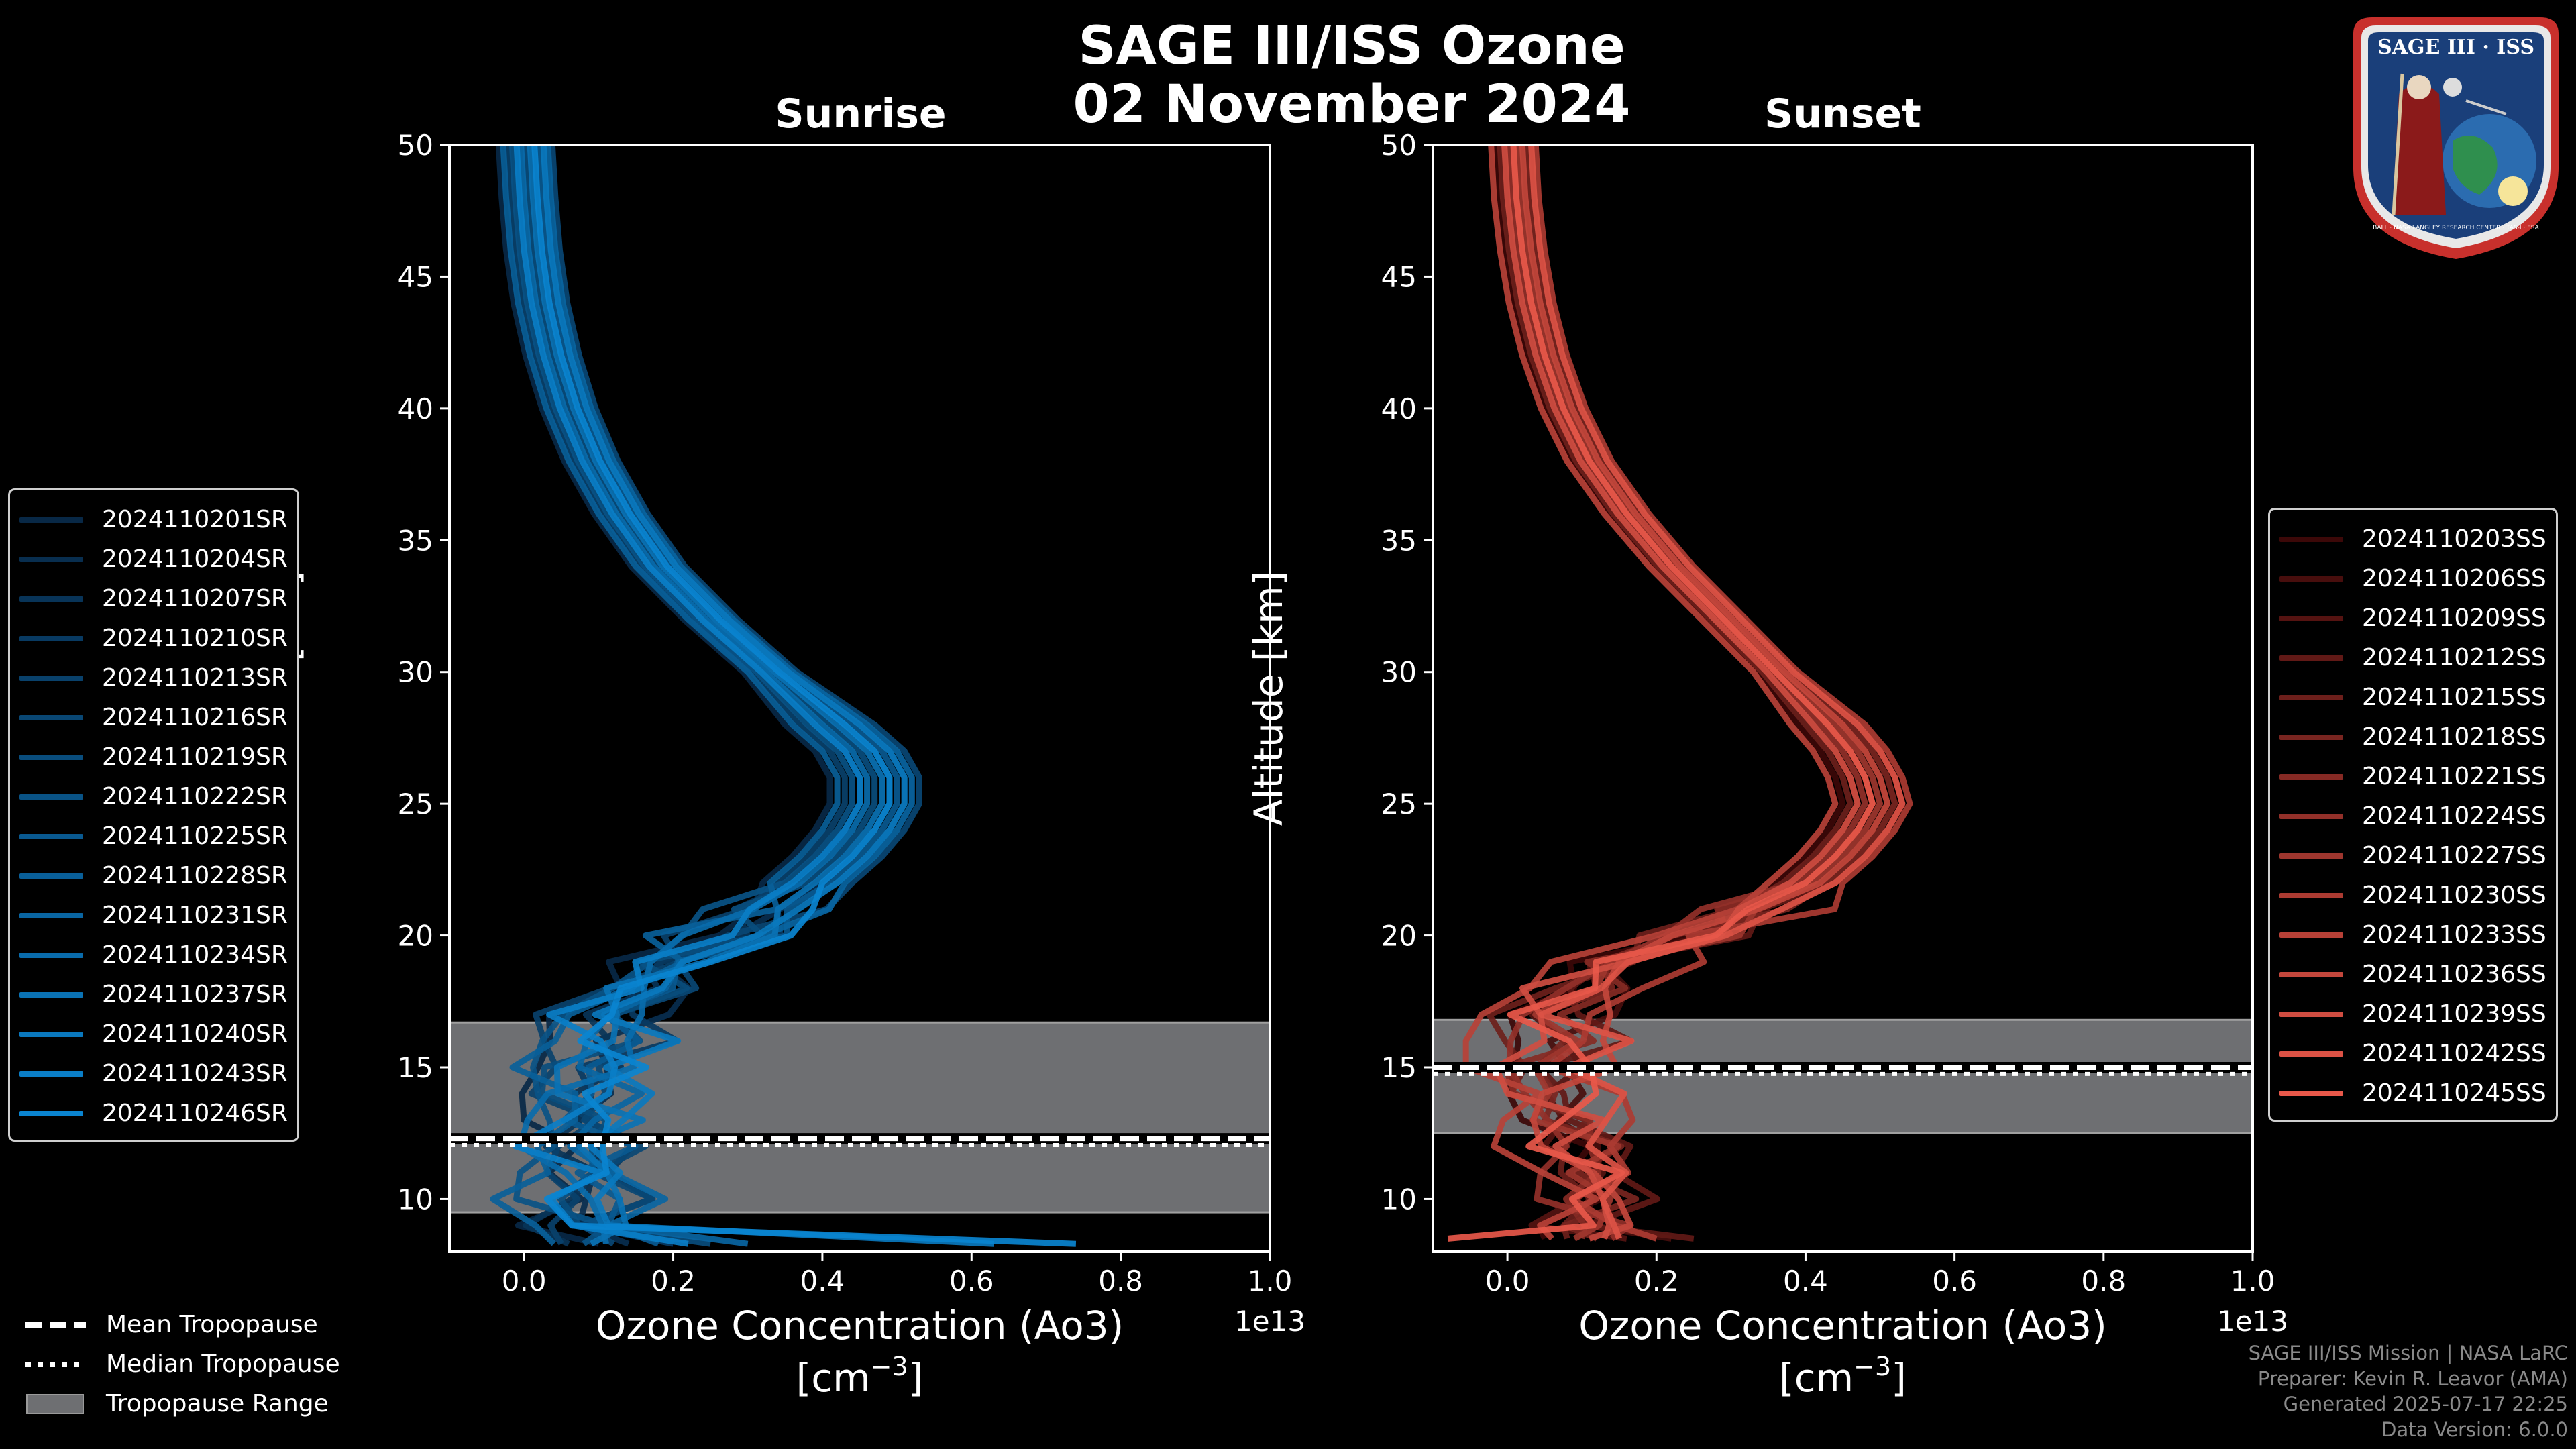 This screenshot has height=1449, width=2576. I want to click on legend-label: 2024110224SS, so click(2454, 816).